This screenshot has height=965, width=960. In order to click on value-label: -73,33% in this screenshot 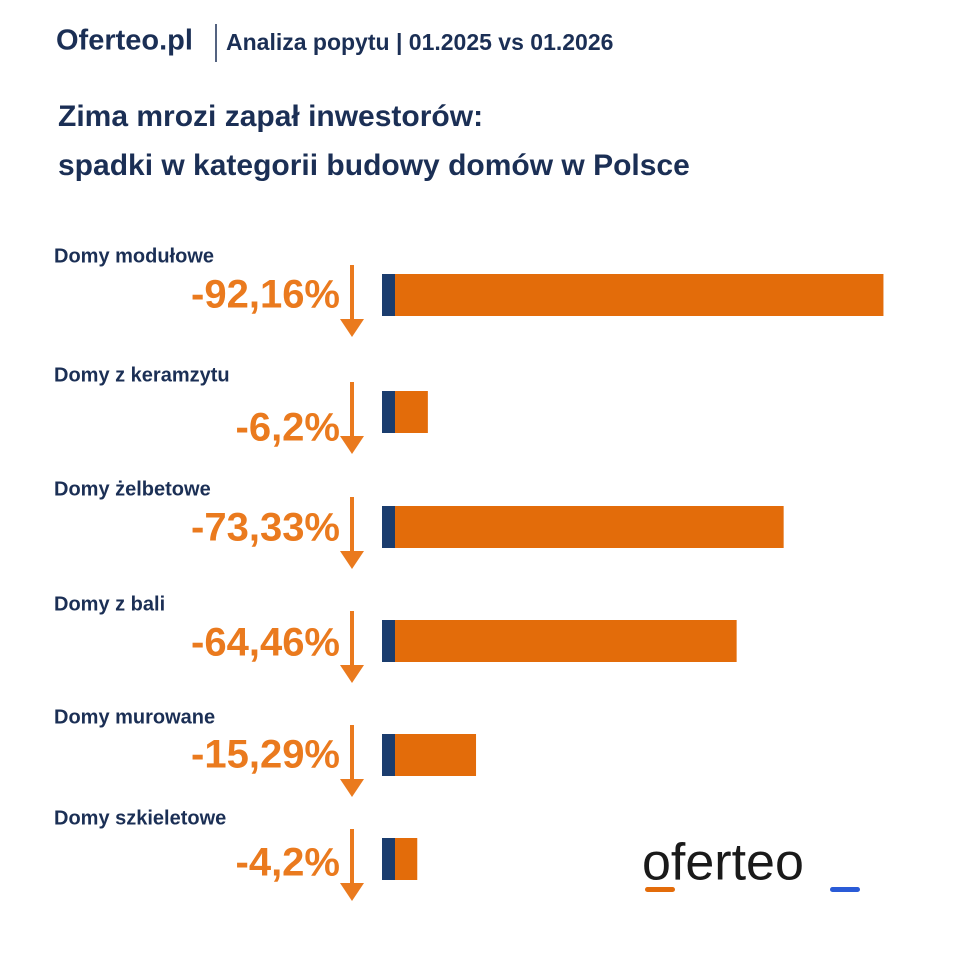, I will do `click(265, 528)`.